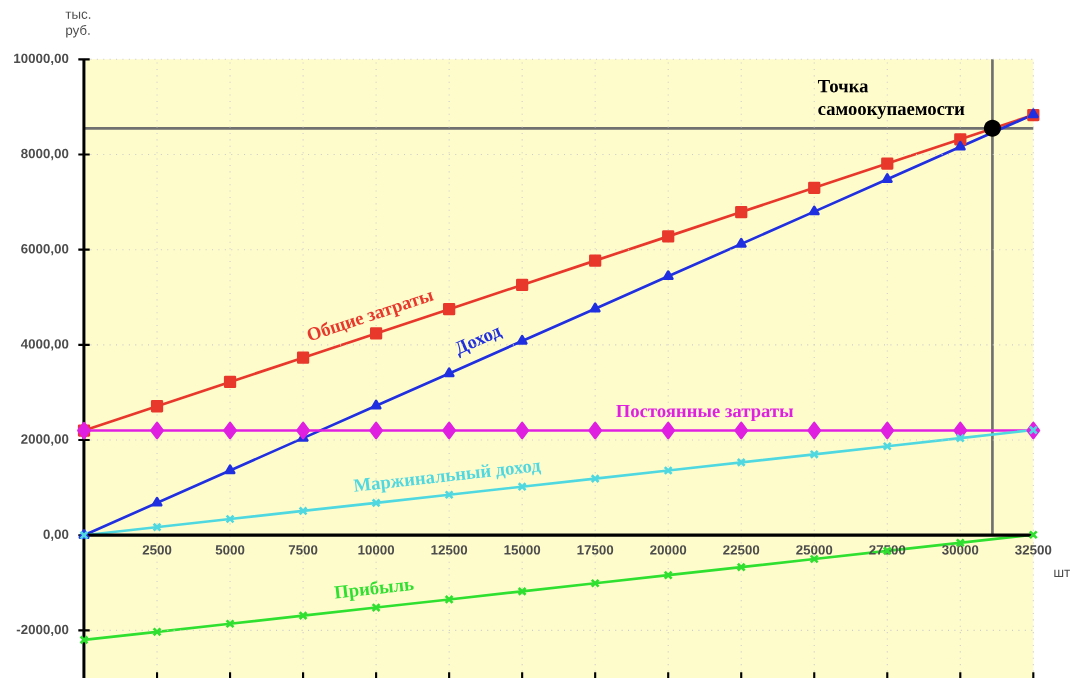 The image size is (1080, 678). What do you see at coordinates (373, 590) in the screenshot?
I see `text: Прибыль` at bounding box center [373, 590].